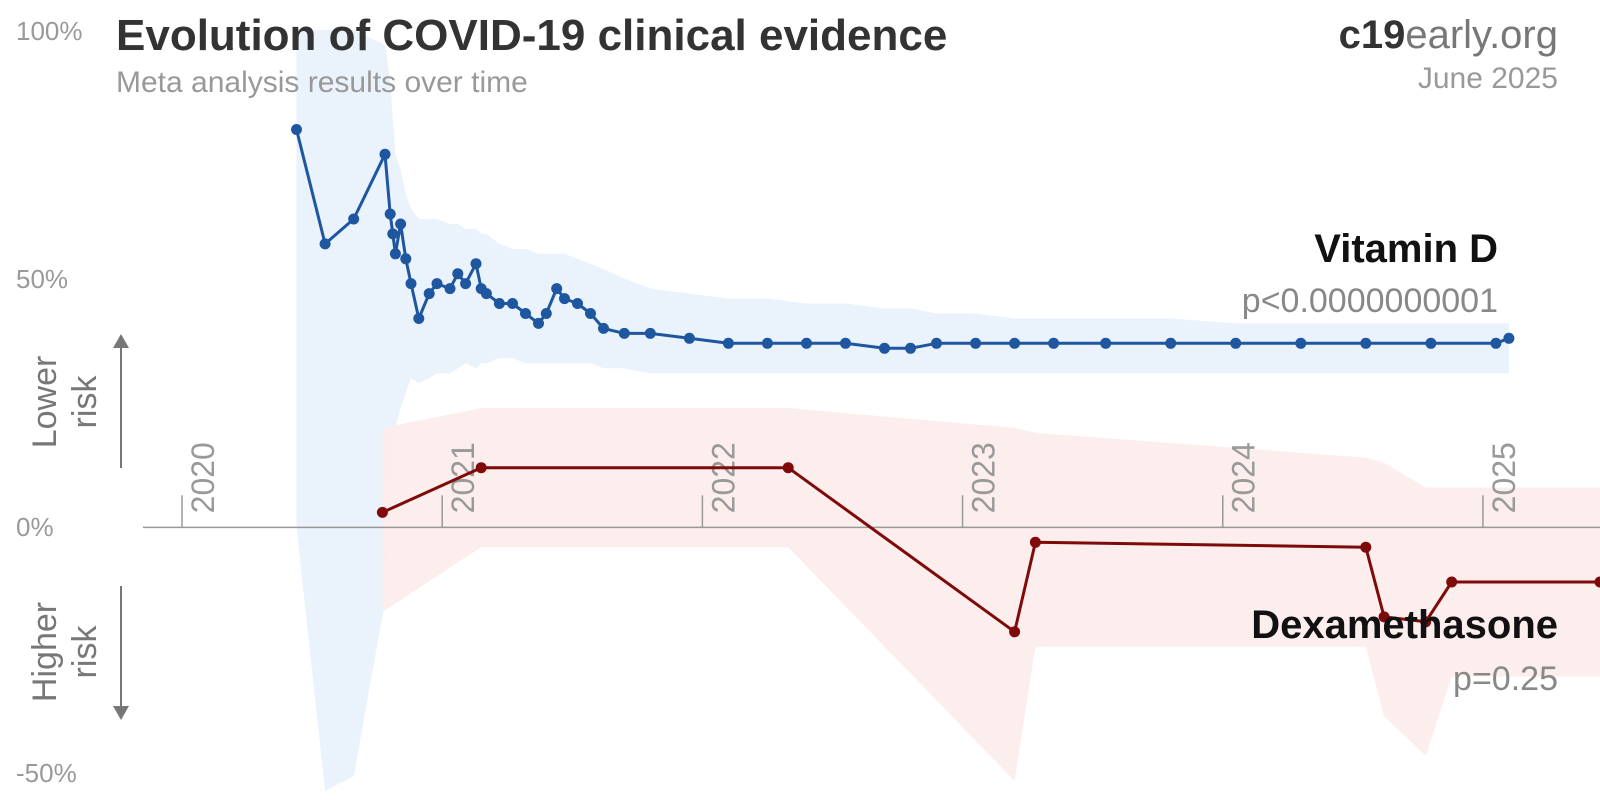  I want to click on brand-light: early, so click(1448, 35).